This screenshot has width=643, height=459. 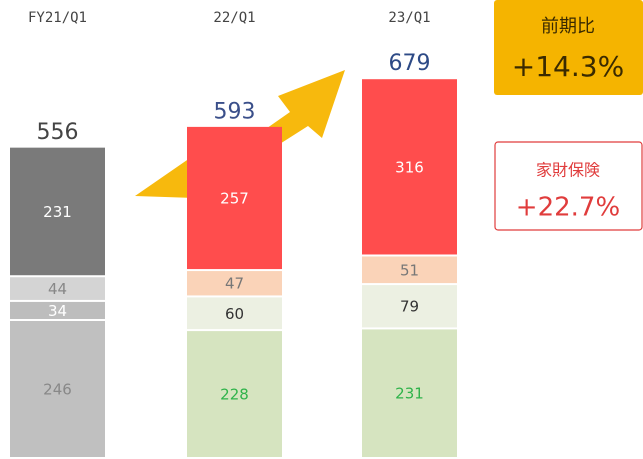 I want to click on total-label: 593, so click(x=235, y=111).